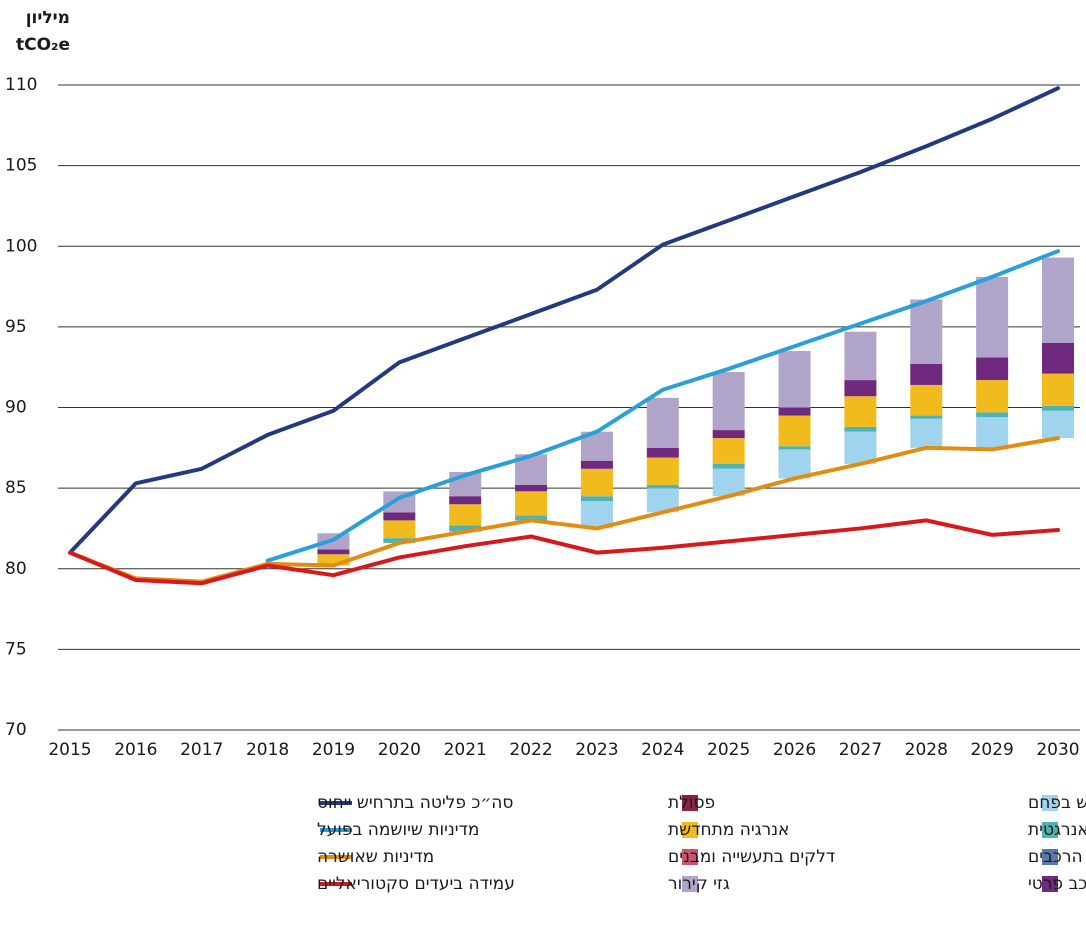  I want to click on x-tick-label: 2027, so click(860, 750).